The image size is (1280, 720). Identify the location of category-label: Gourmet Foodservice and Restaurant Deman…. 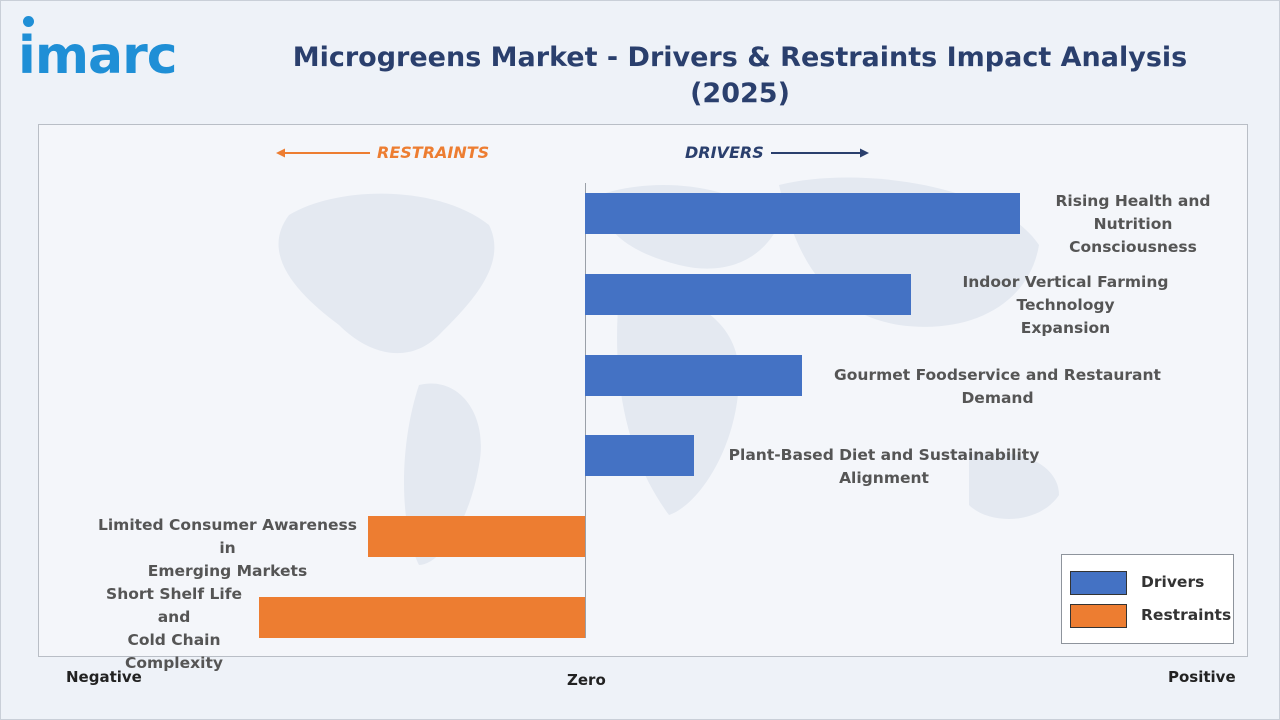
(997, 386).